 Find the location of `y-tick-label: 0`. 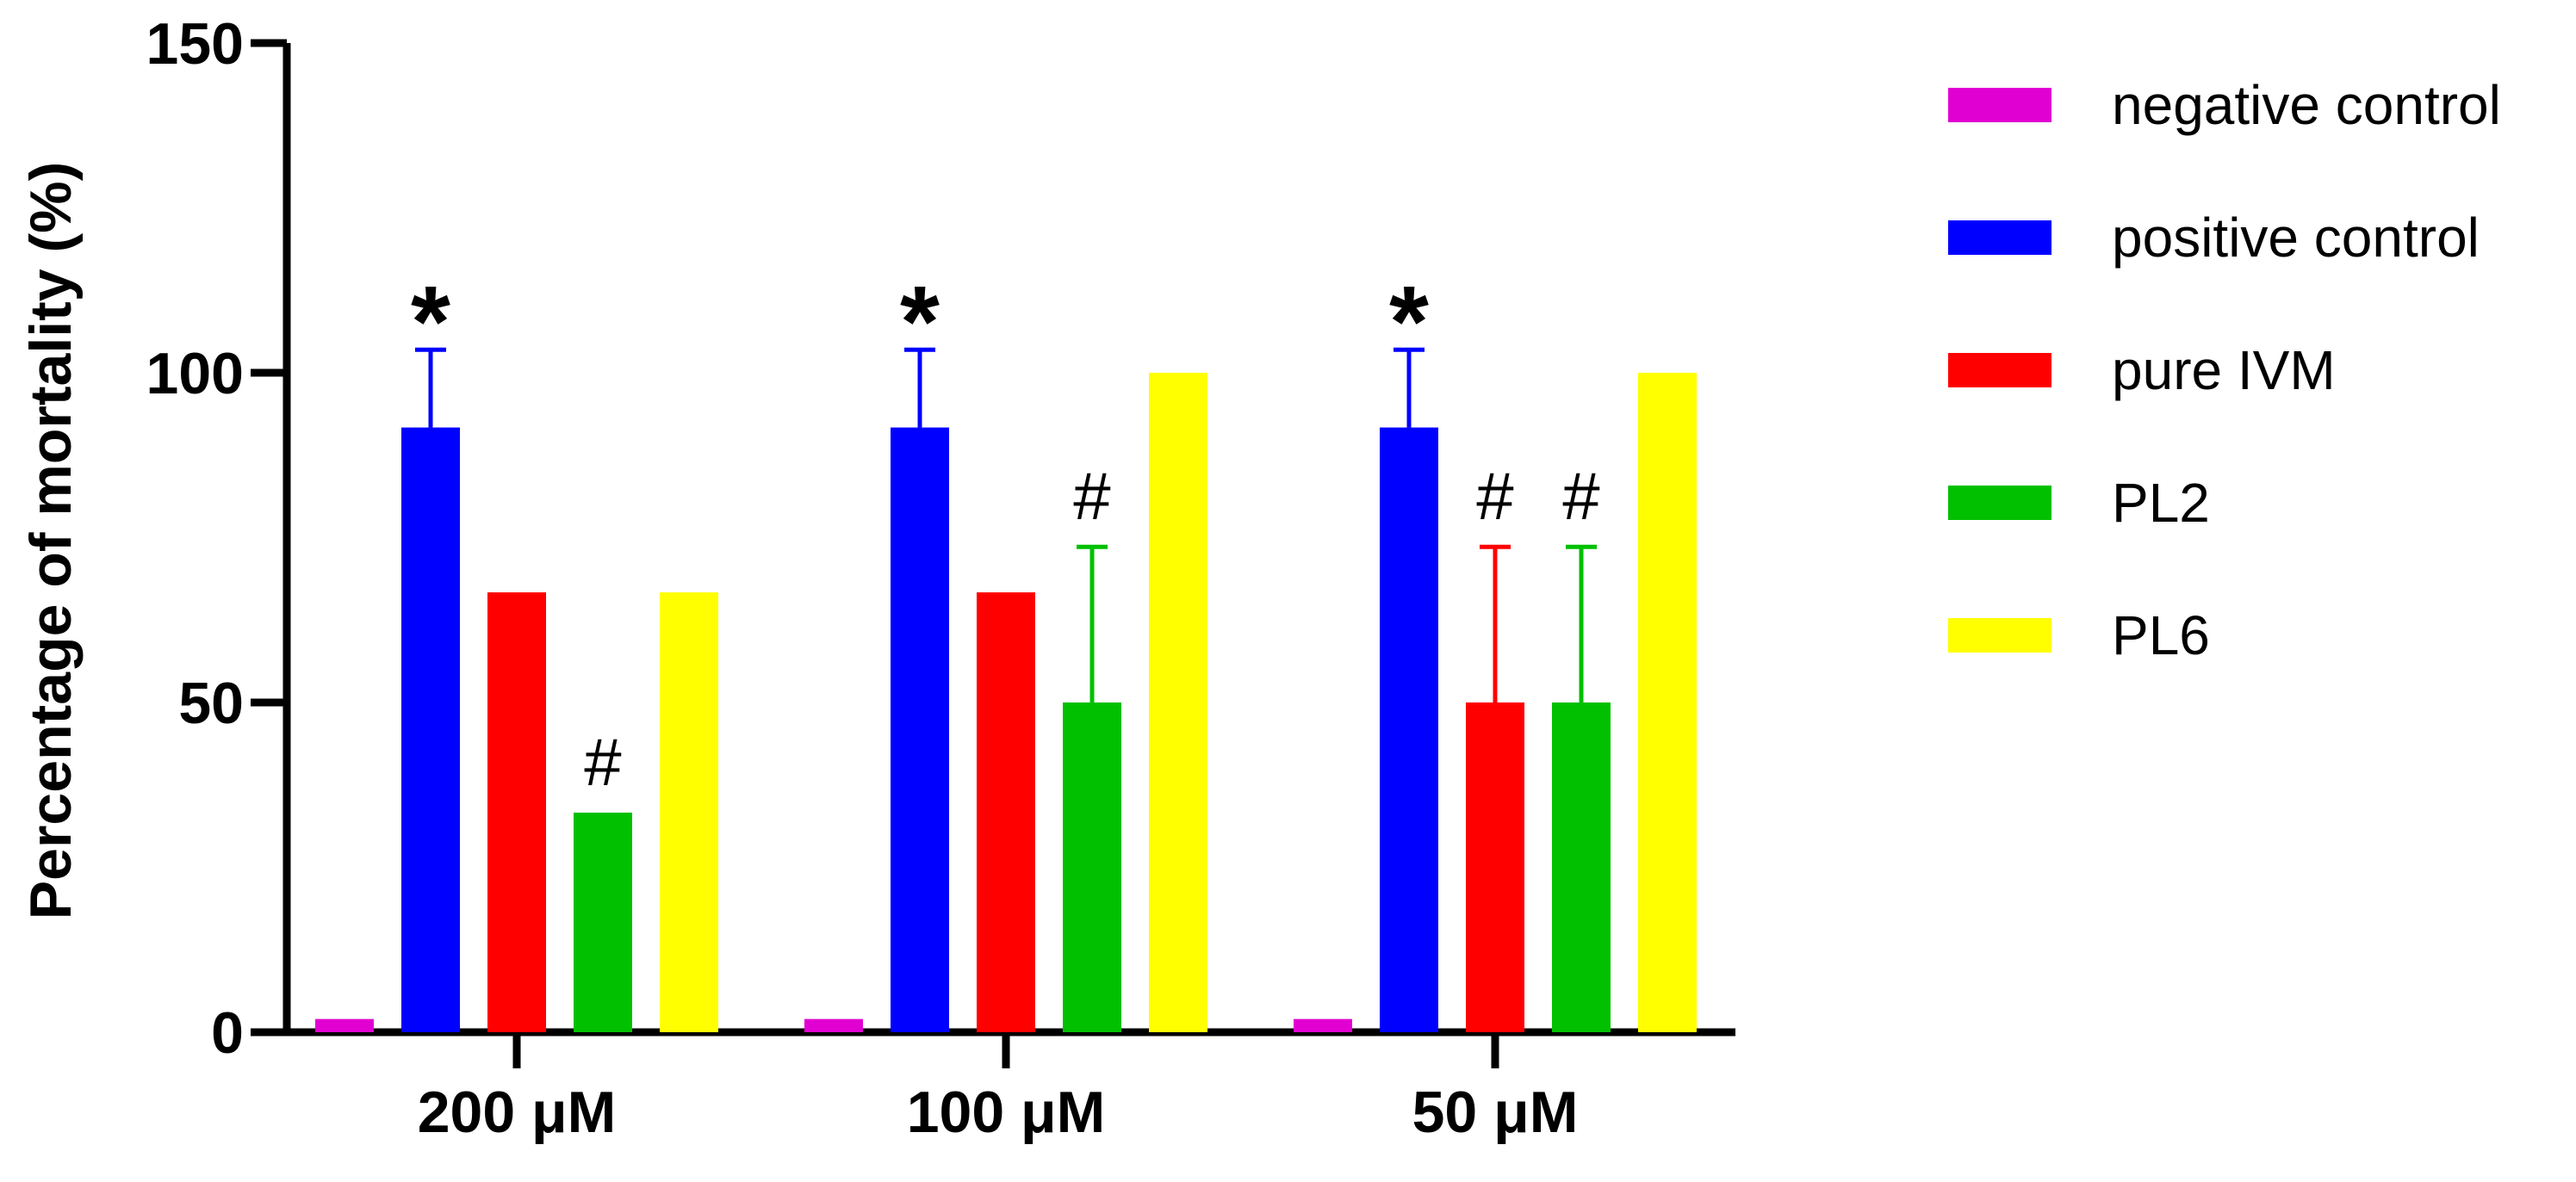

y-tick-label: 0 is located at coordinates (228, 1033).